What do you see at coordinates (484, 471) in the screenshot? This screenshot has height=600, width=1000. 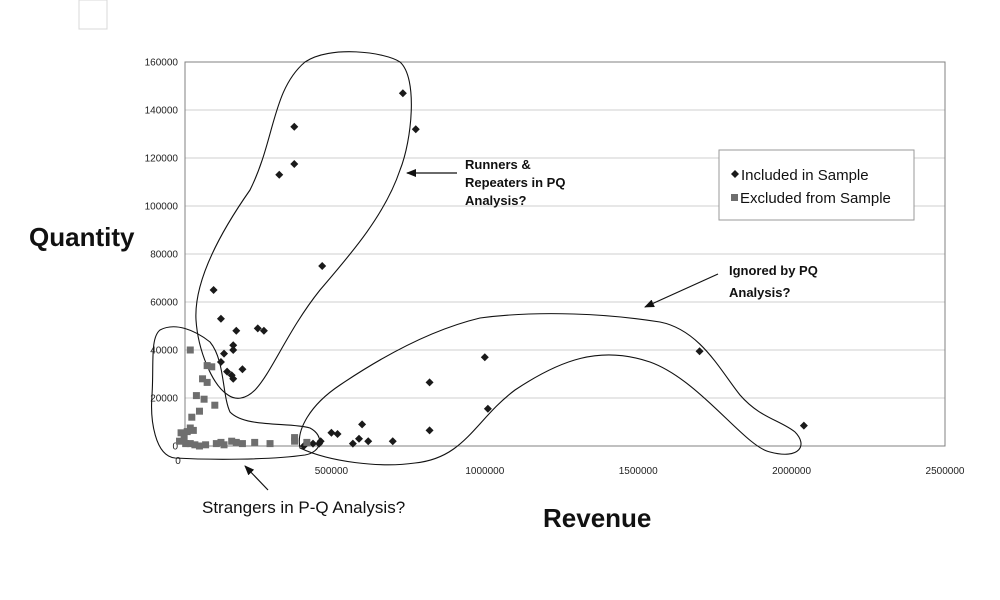 I see `x-tick-label: 1000000` at bounding box center [484, 471].